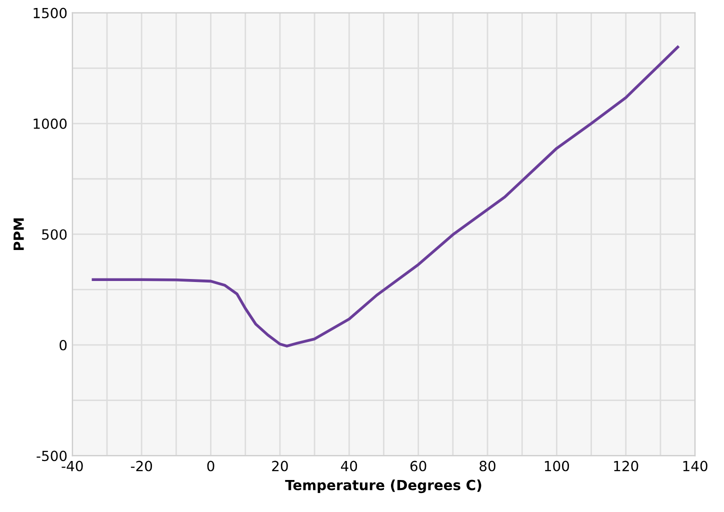 This screenshot has width=724, height=512. Describe the element at coordinates (72, 466) in the screenshot. I see `x-tick-label: -40` at that location.